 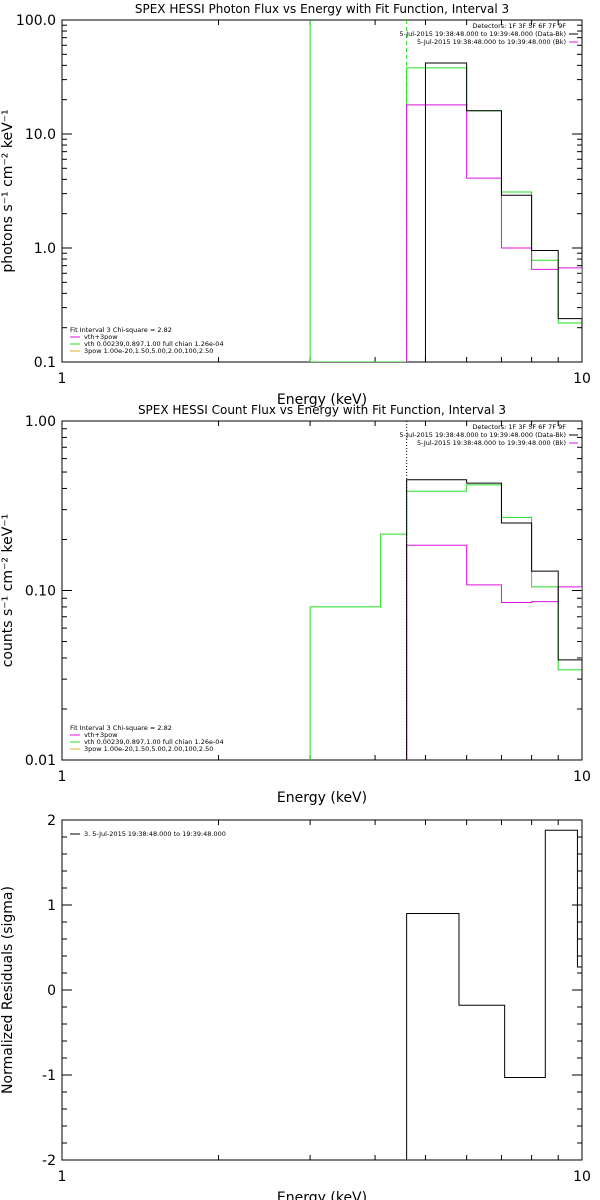 What do you see at coordinates (8, 190) in the screenshot?
I see `y-axis-label: photons s⁻¹ cm⁻² keV⁻¹` at bounding box center [8, 190].